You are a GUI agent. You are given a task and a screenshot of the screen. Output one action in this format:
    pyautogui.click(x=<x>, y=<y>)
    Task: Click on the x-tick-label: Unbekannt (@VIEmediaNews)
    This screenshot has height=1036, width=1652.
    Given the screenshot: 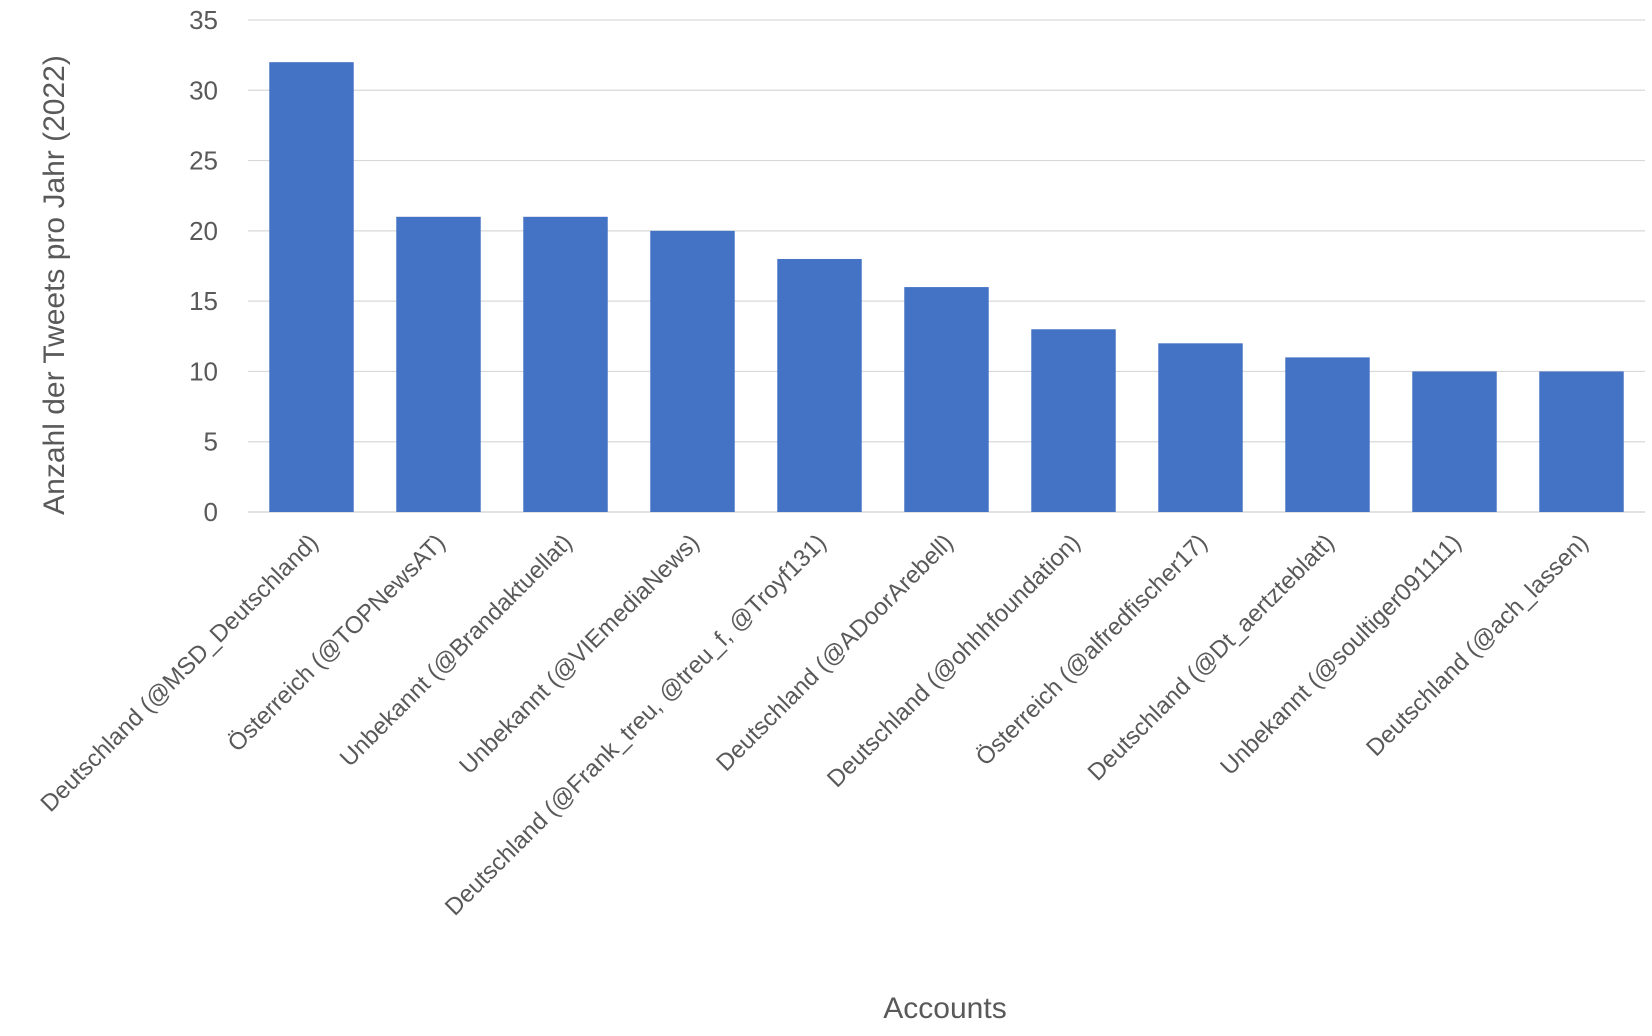 What is the action you would take?
    pyautogui.click(x=579, y=654)
    